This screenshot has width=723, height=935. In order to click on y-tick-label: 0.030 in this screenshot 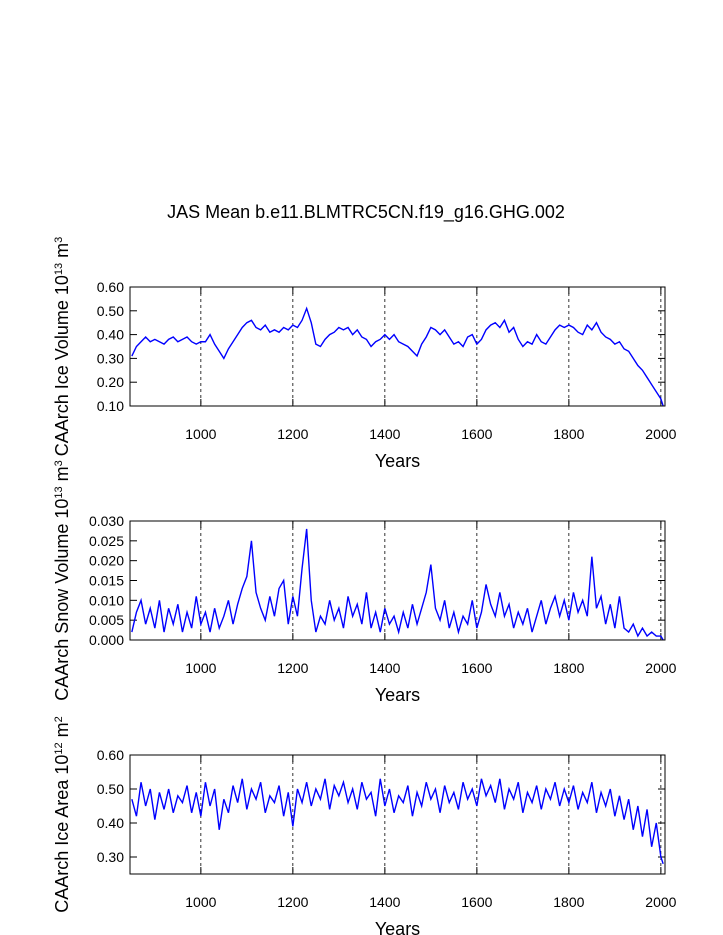, I will do `click(106, 521)`.